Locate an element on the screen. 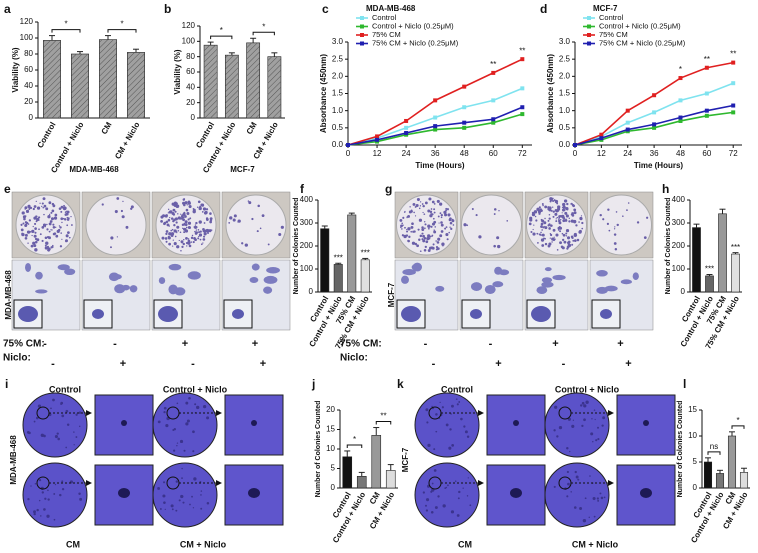  y-tick-label: 1.0 is located at coordinates (565, 110).